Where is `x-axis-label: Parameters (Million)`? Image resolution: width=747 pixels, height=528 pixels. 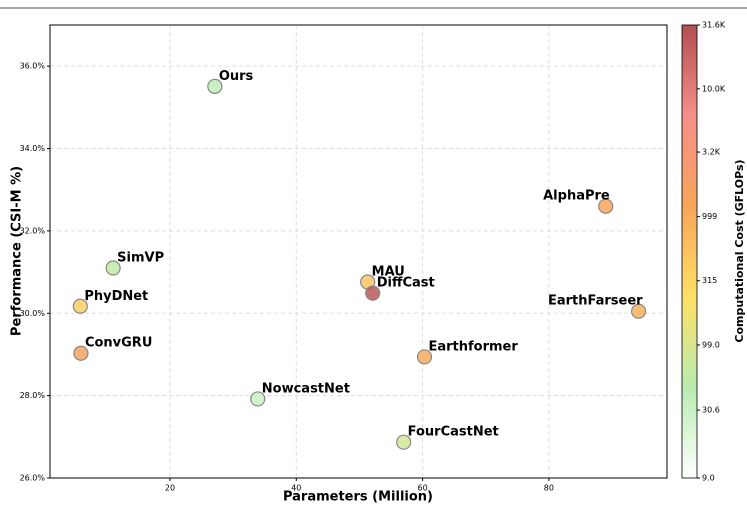 x-axis-label: Parameters (Million) is located at coordinates (358, 497).